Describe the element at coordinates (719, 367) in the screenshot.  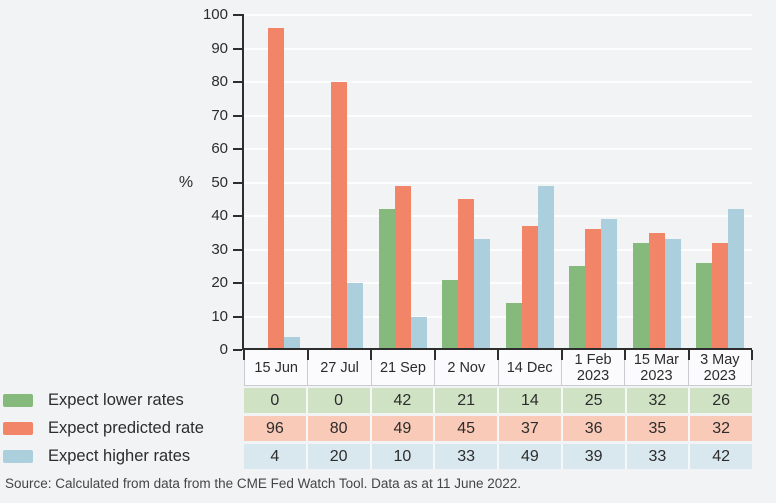
I see `table-header-cell: 3 May 2023` at that location.